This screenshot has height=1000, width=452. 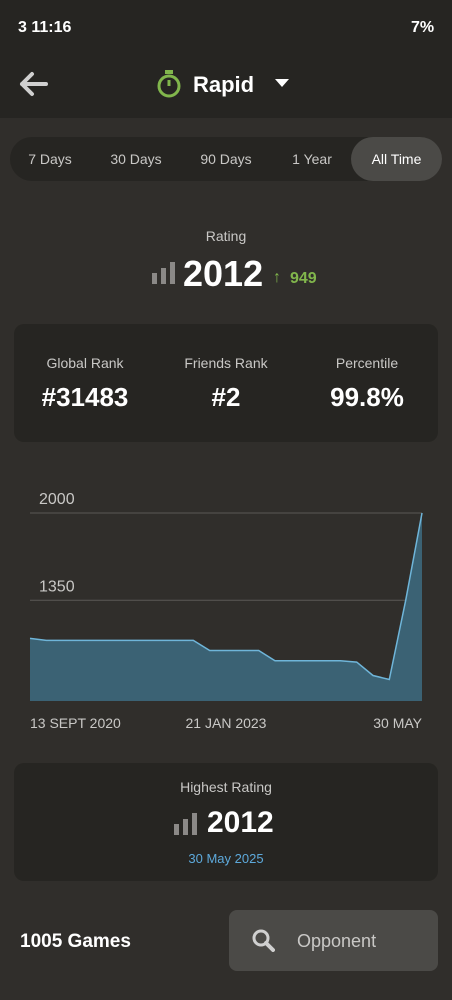 I want to click on header: Rapid, so click(x=226, y=88).